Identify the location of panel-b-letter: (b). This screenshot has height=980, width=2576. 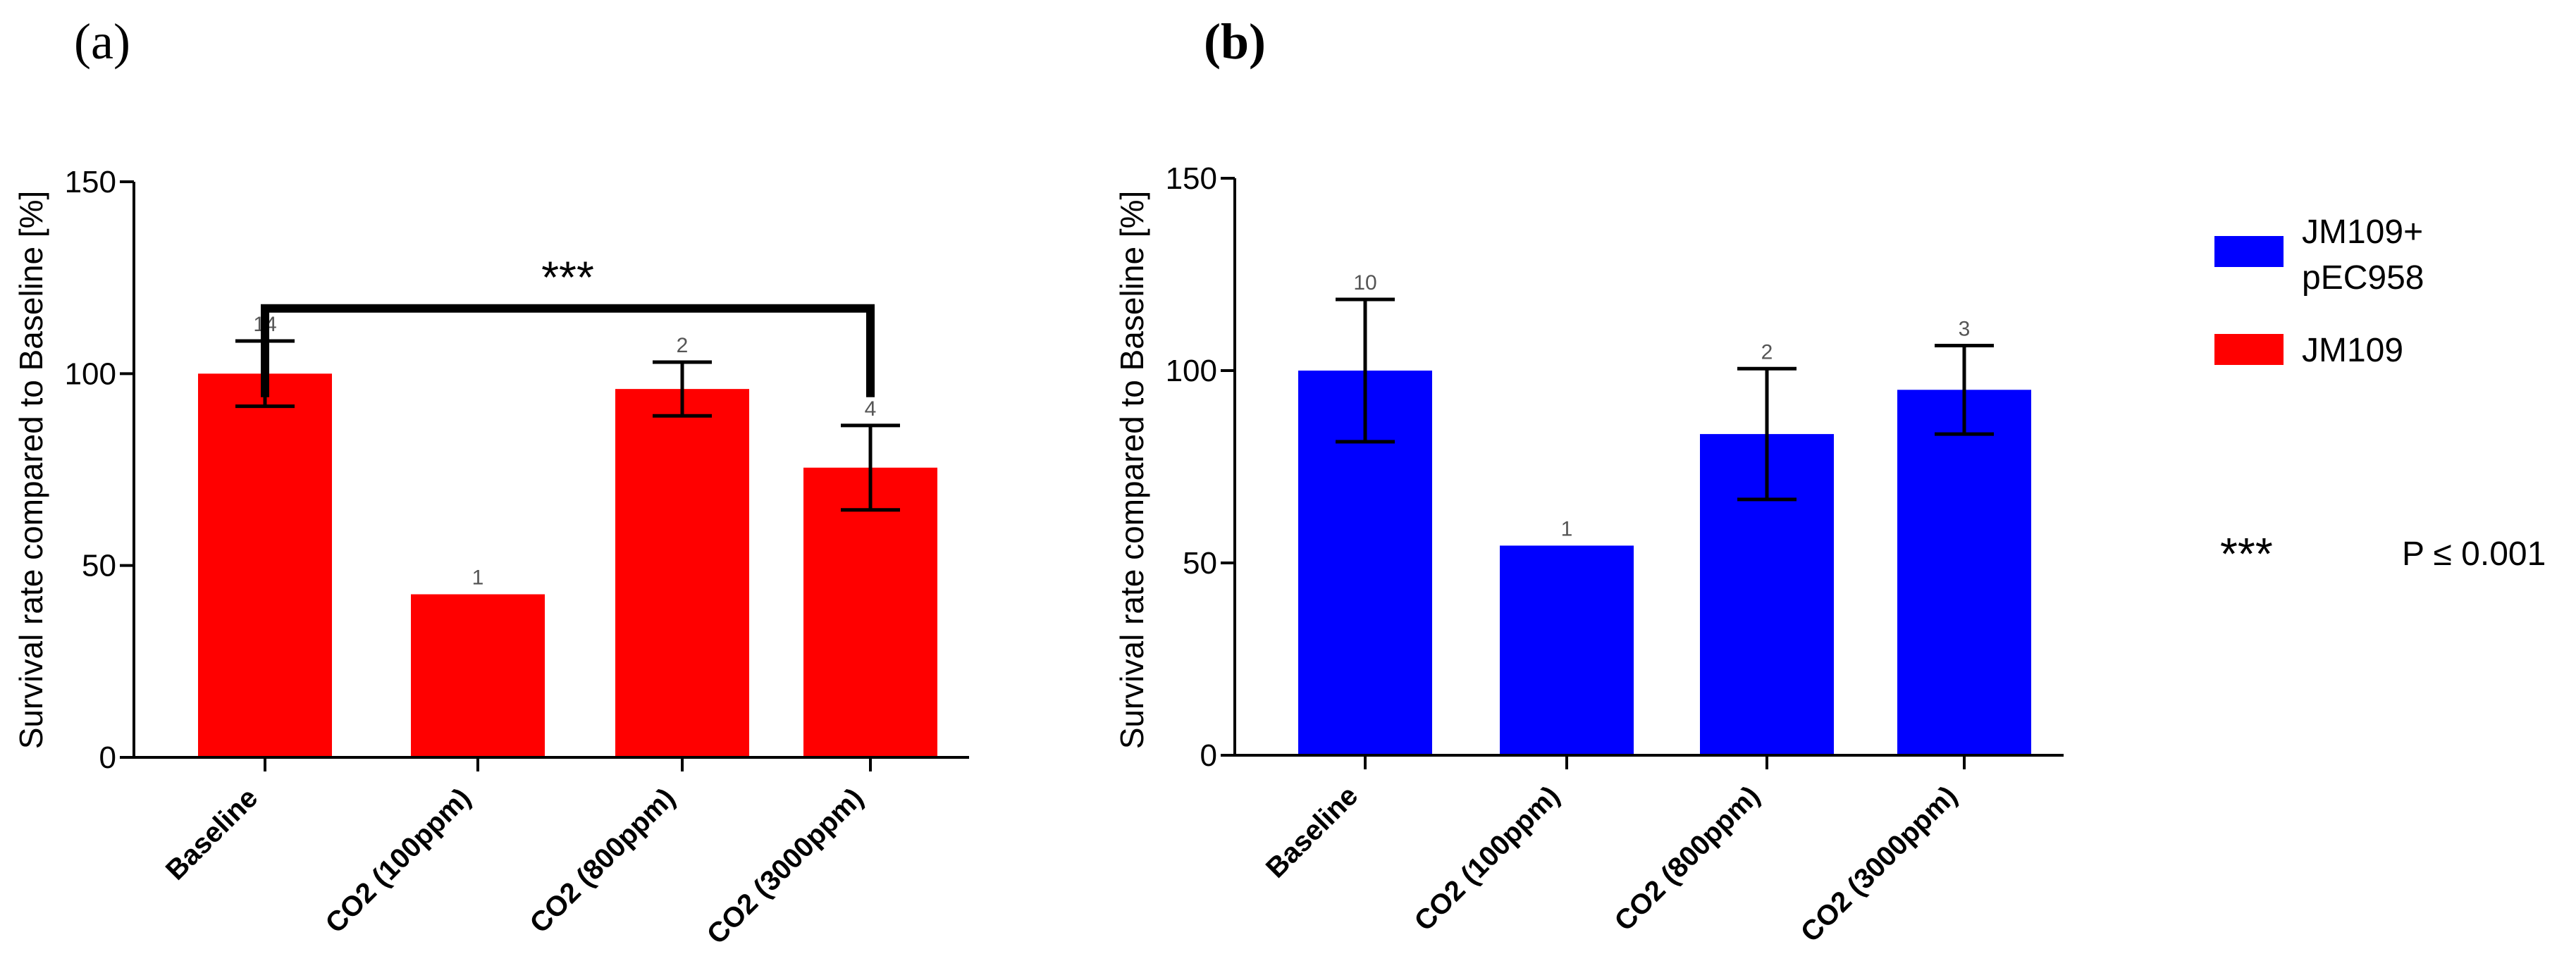
(1235, 42).